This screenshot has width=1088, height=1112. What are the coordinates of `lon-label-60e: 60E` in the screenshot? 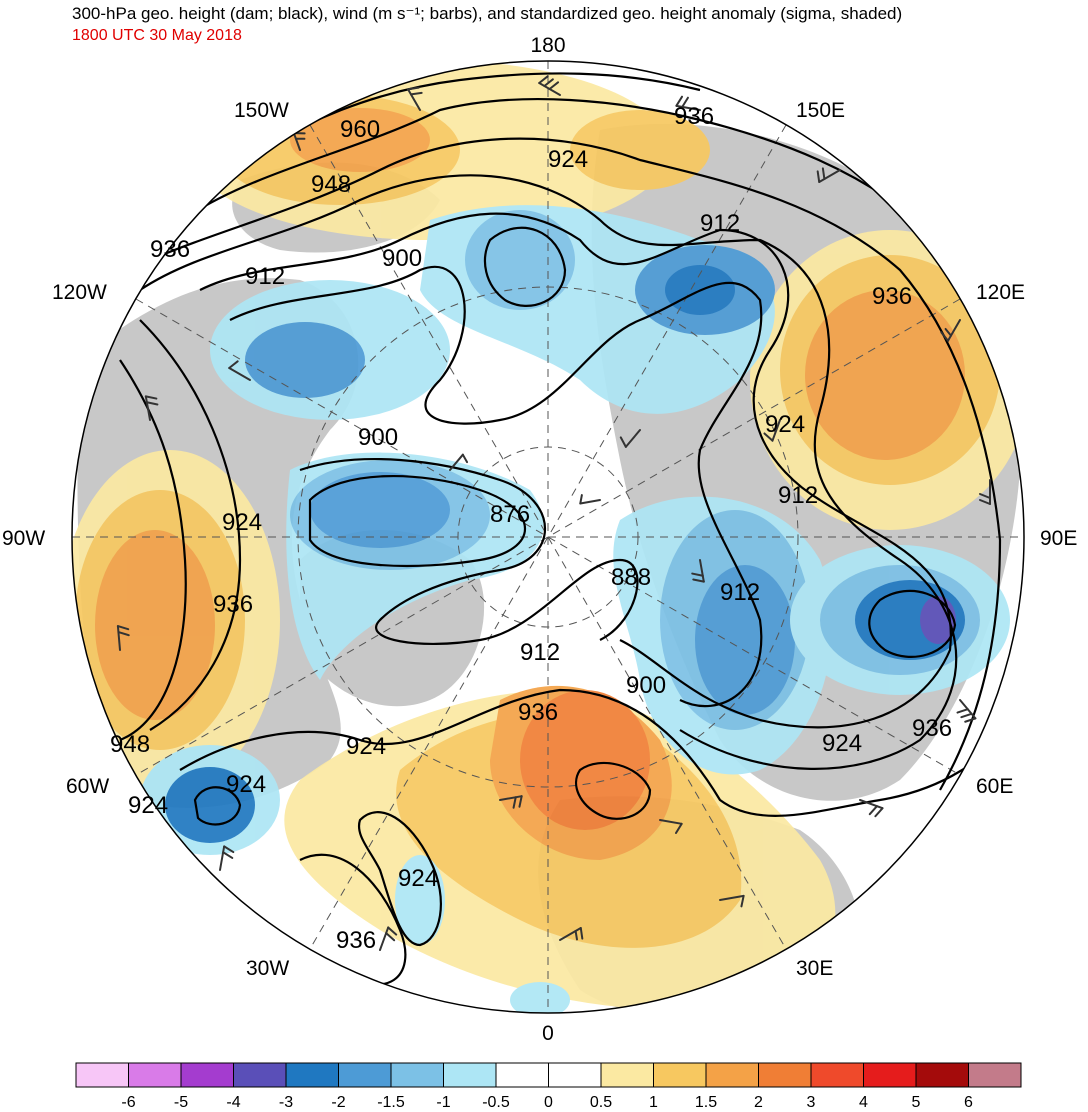 It's located at (994, 786).